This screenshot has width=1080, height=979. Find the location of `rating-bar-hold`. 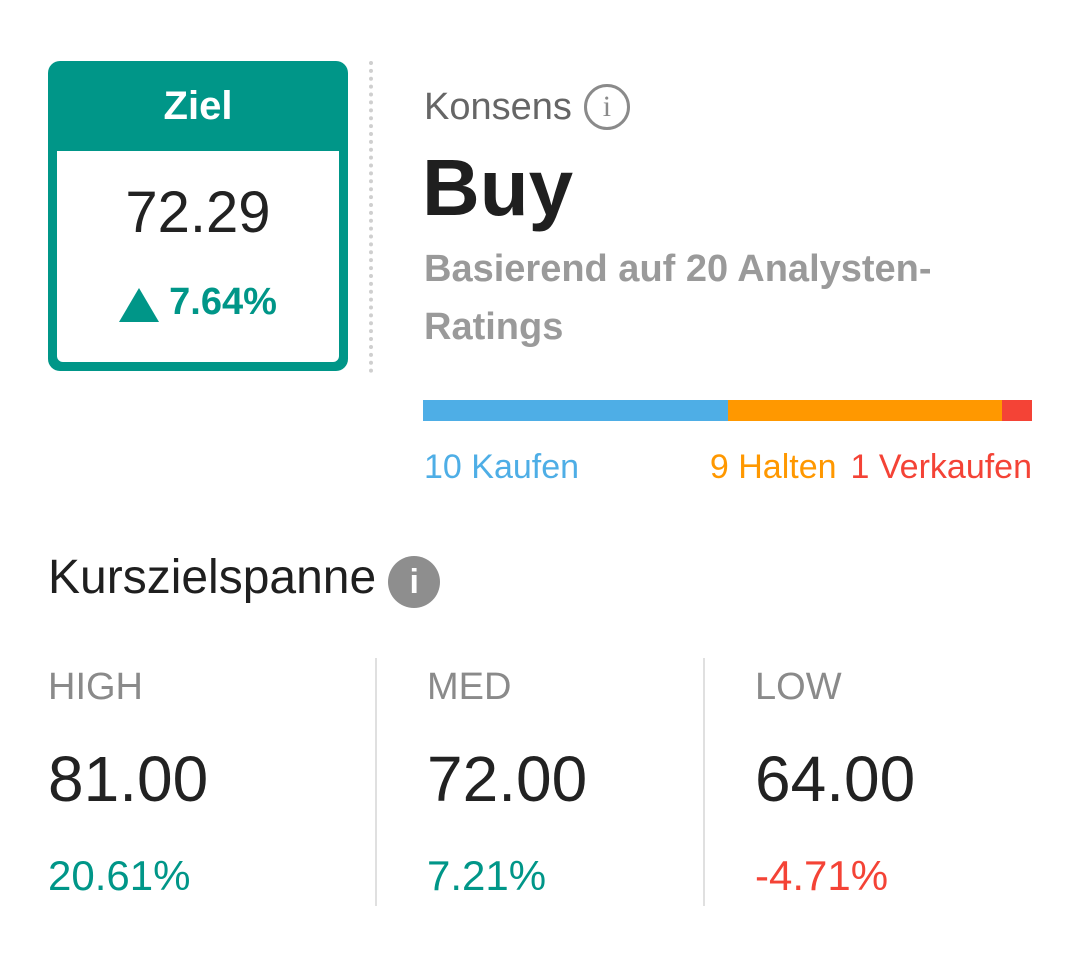

rating-bar-hold is located at coordinates (864, 410).